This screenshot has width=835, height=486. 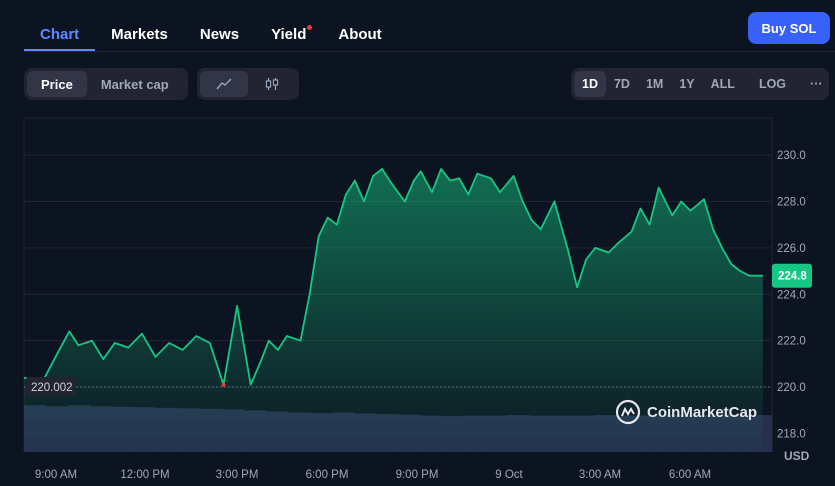 I want to click on watermark-text: CoinMarketCap, so click(x=702, y=412).